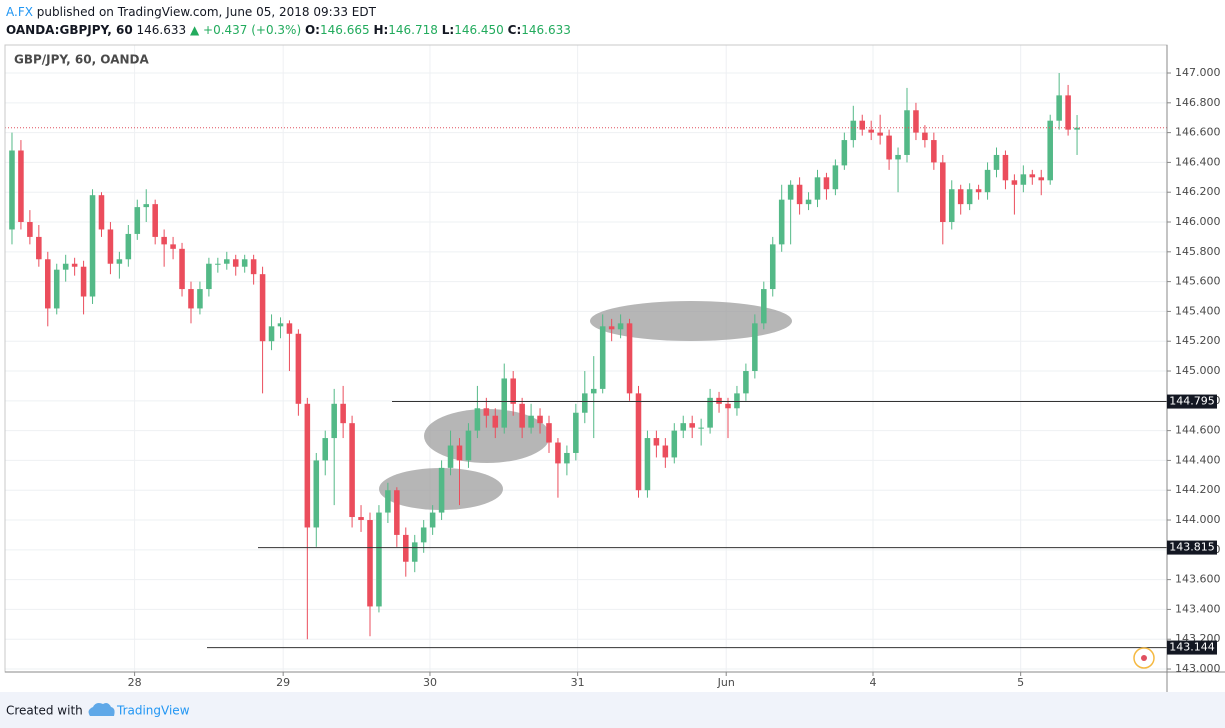  I want to click on y-tick-label: 146.400, so click(1198, 161).